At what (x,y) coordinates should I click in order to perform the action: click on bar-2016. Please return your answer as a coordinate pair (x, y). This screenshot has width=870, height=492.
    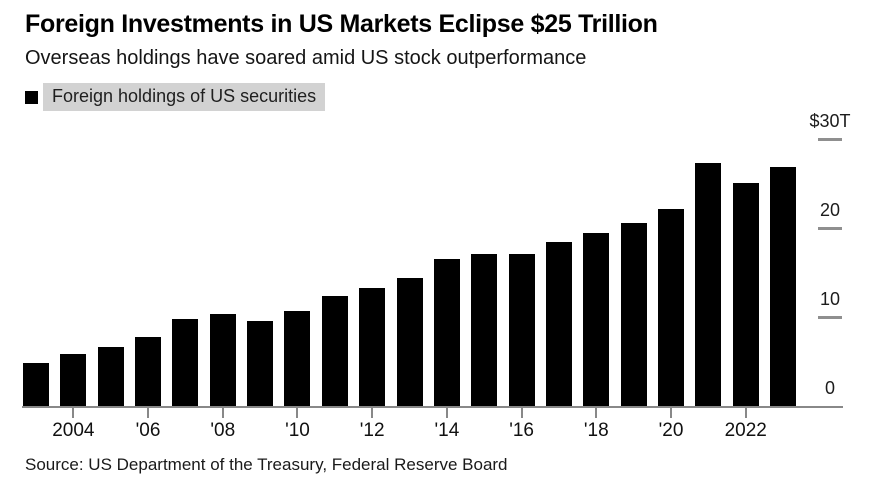
    Looking at the image, I should click on (521, 329).